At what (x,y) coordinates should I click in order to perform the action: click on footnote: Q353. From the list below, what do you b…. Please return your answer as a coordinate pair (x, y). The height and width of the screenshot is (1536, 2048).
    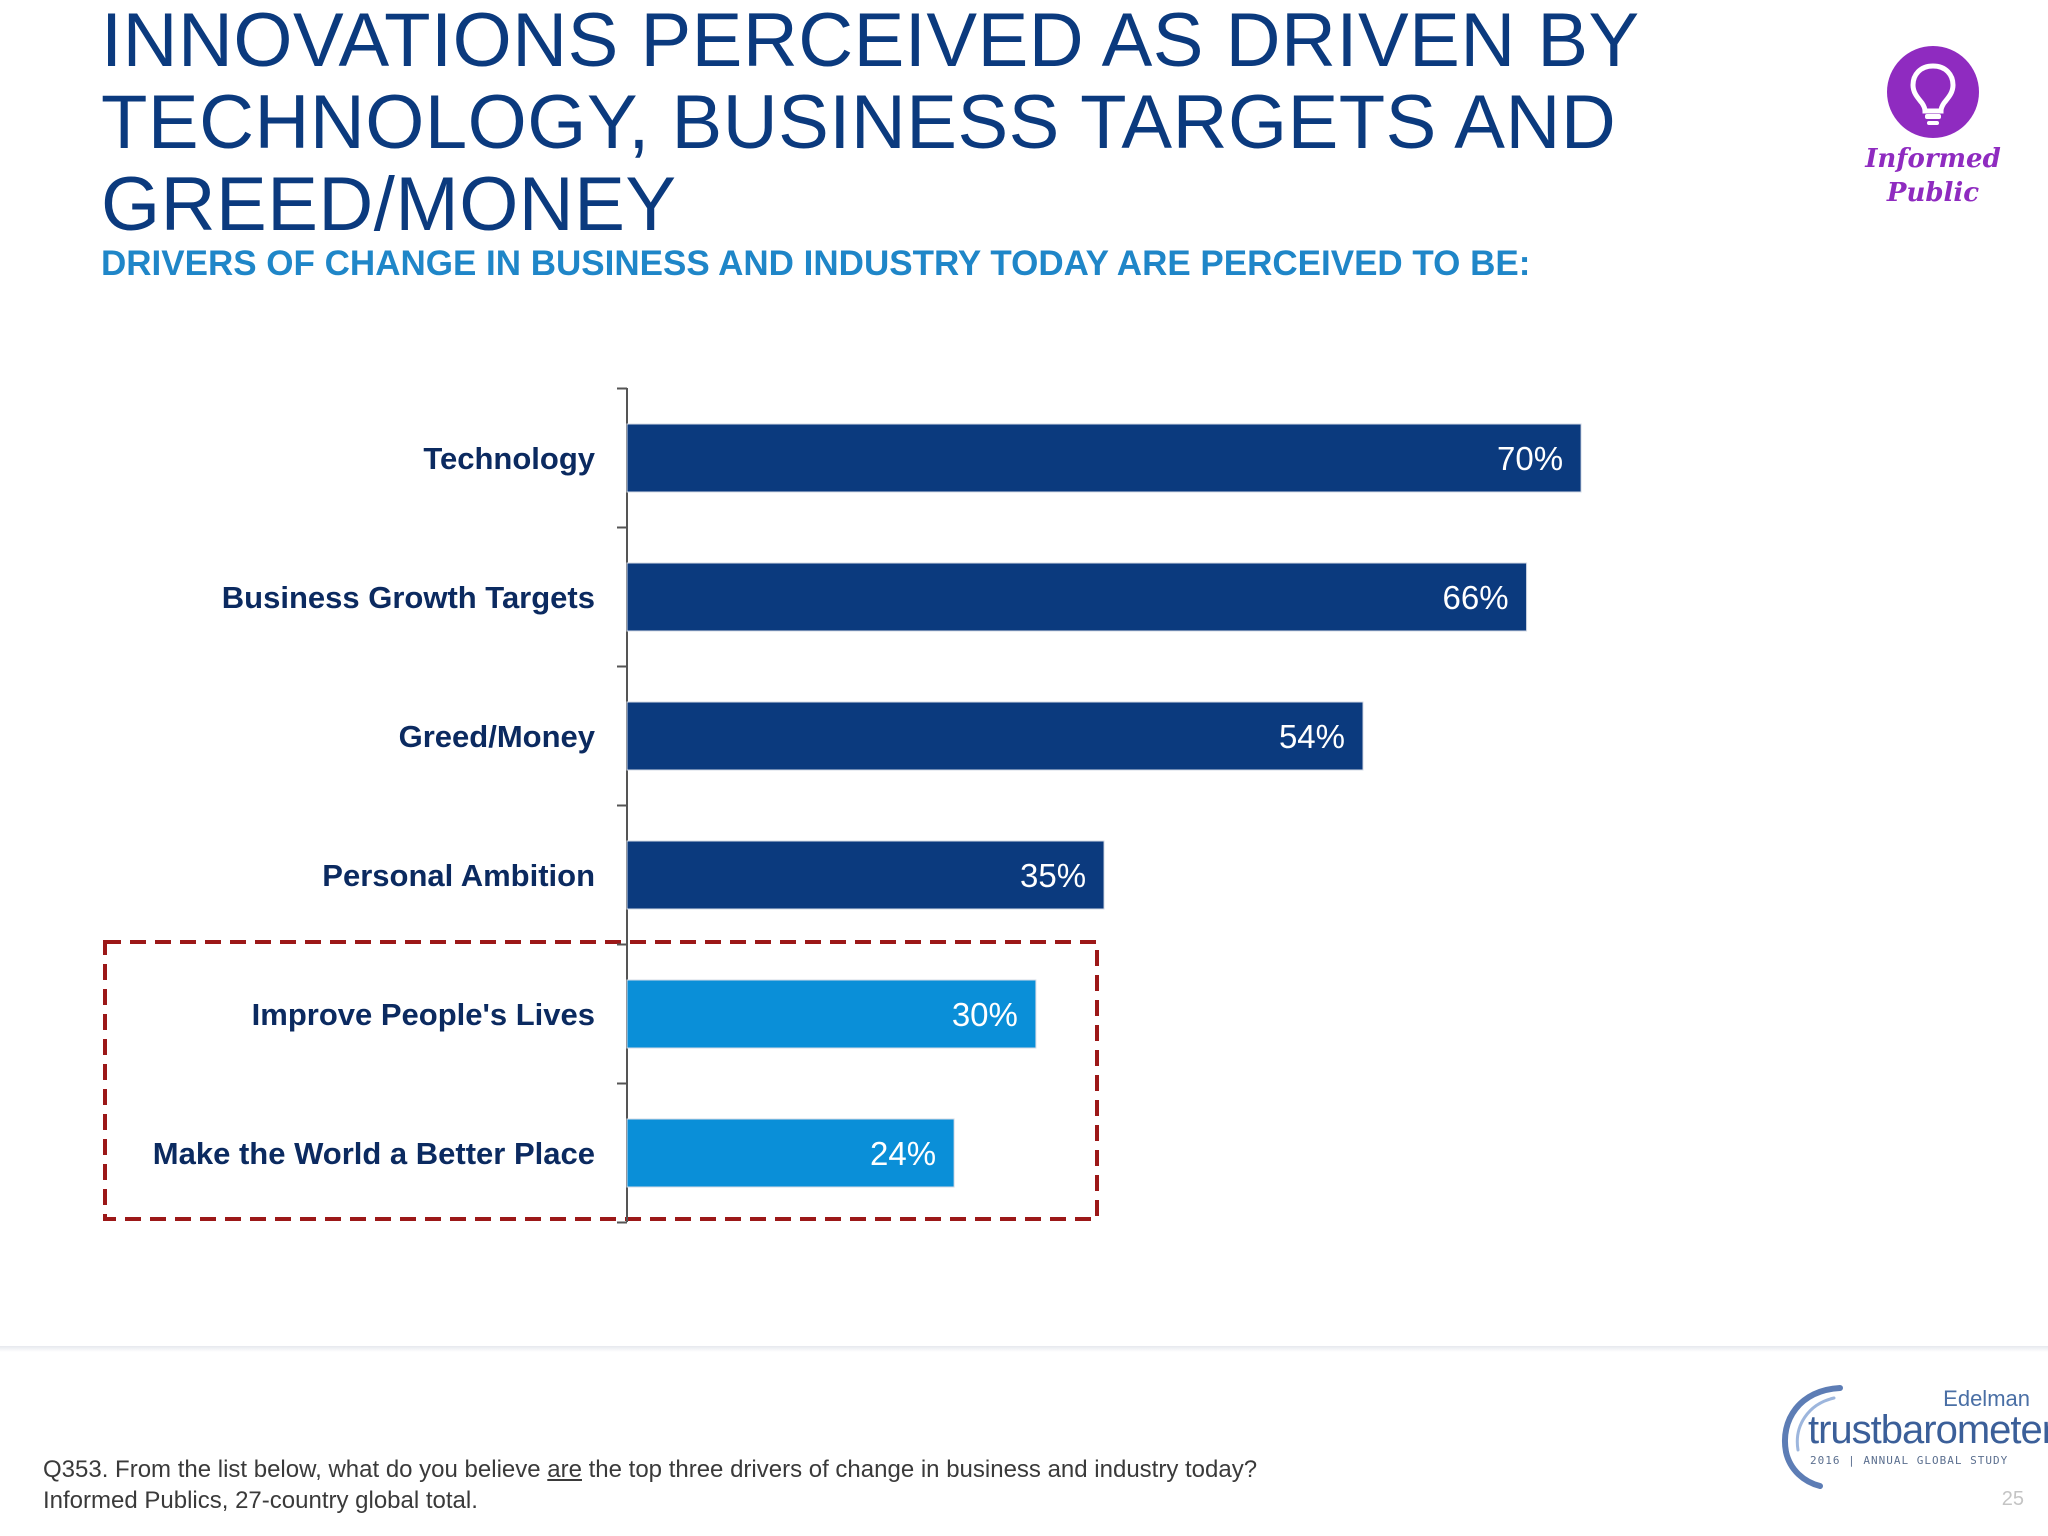
    Looking at the image, I should click on (693, 1485).